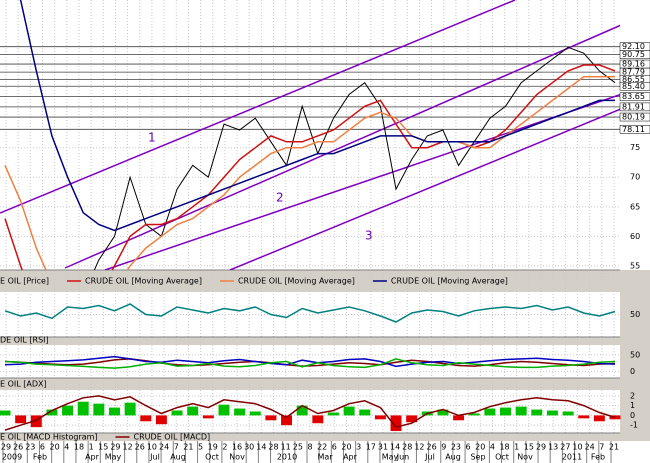 The image size is (650, 463). What do you see at coordinates (572, 457) in the screenshot?
I see `month-label: 2011` at bounding box center [572, 457].